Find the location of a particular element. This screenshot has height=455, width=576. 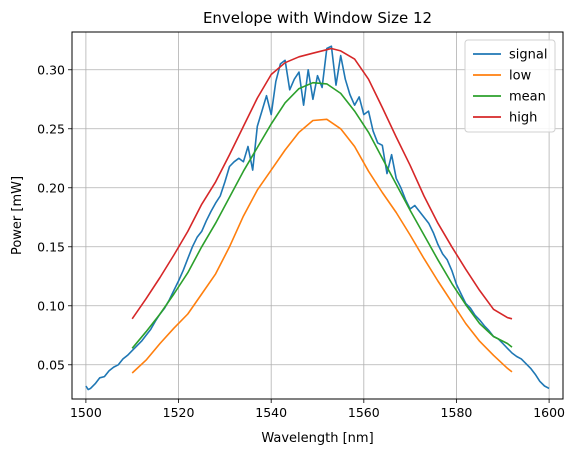

legend: signal low mean high is located at coordinates (510, 86).